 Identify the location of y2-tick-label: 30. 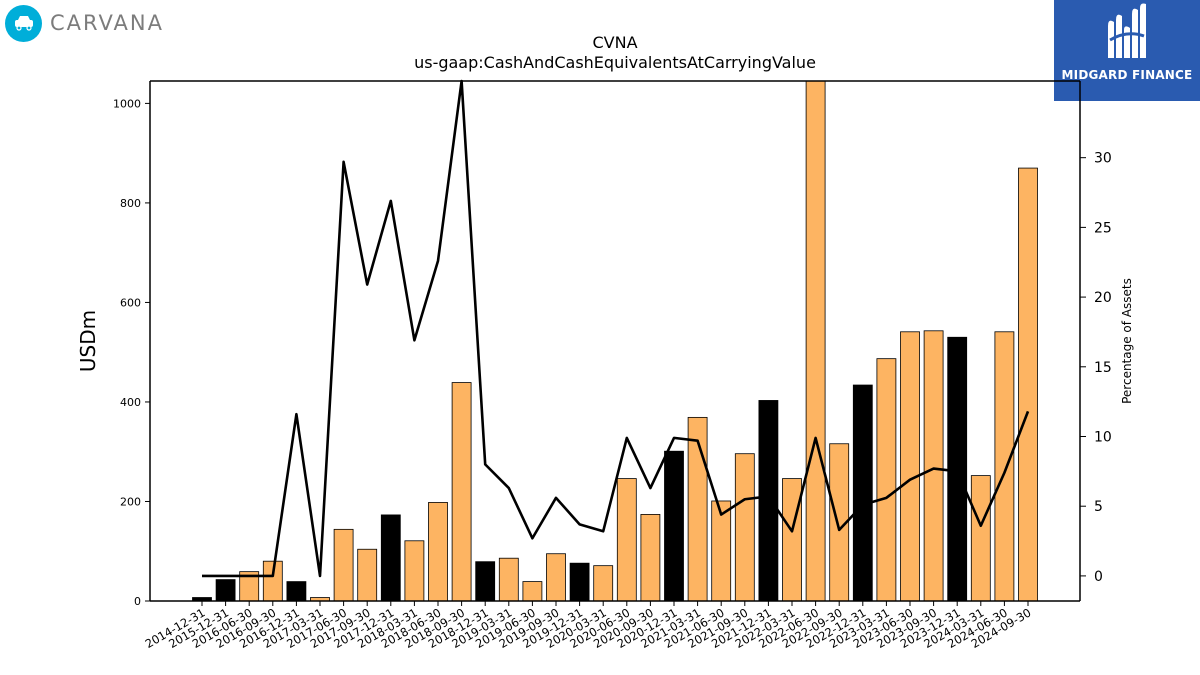
(1103, 159).